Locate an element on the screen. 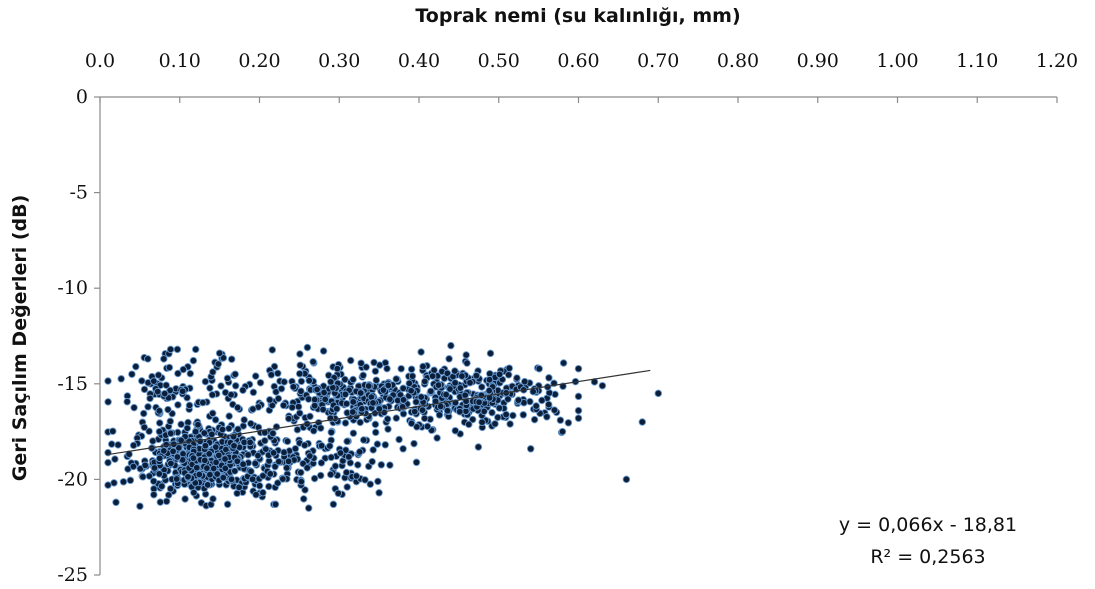 The height and width of the screenshot is (589, 1095). x-tick-label: 0.90 is located at coordinates (818, 61).